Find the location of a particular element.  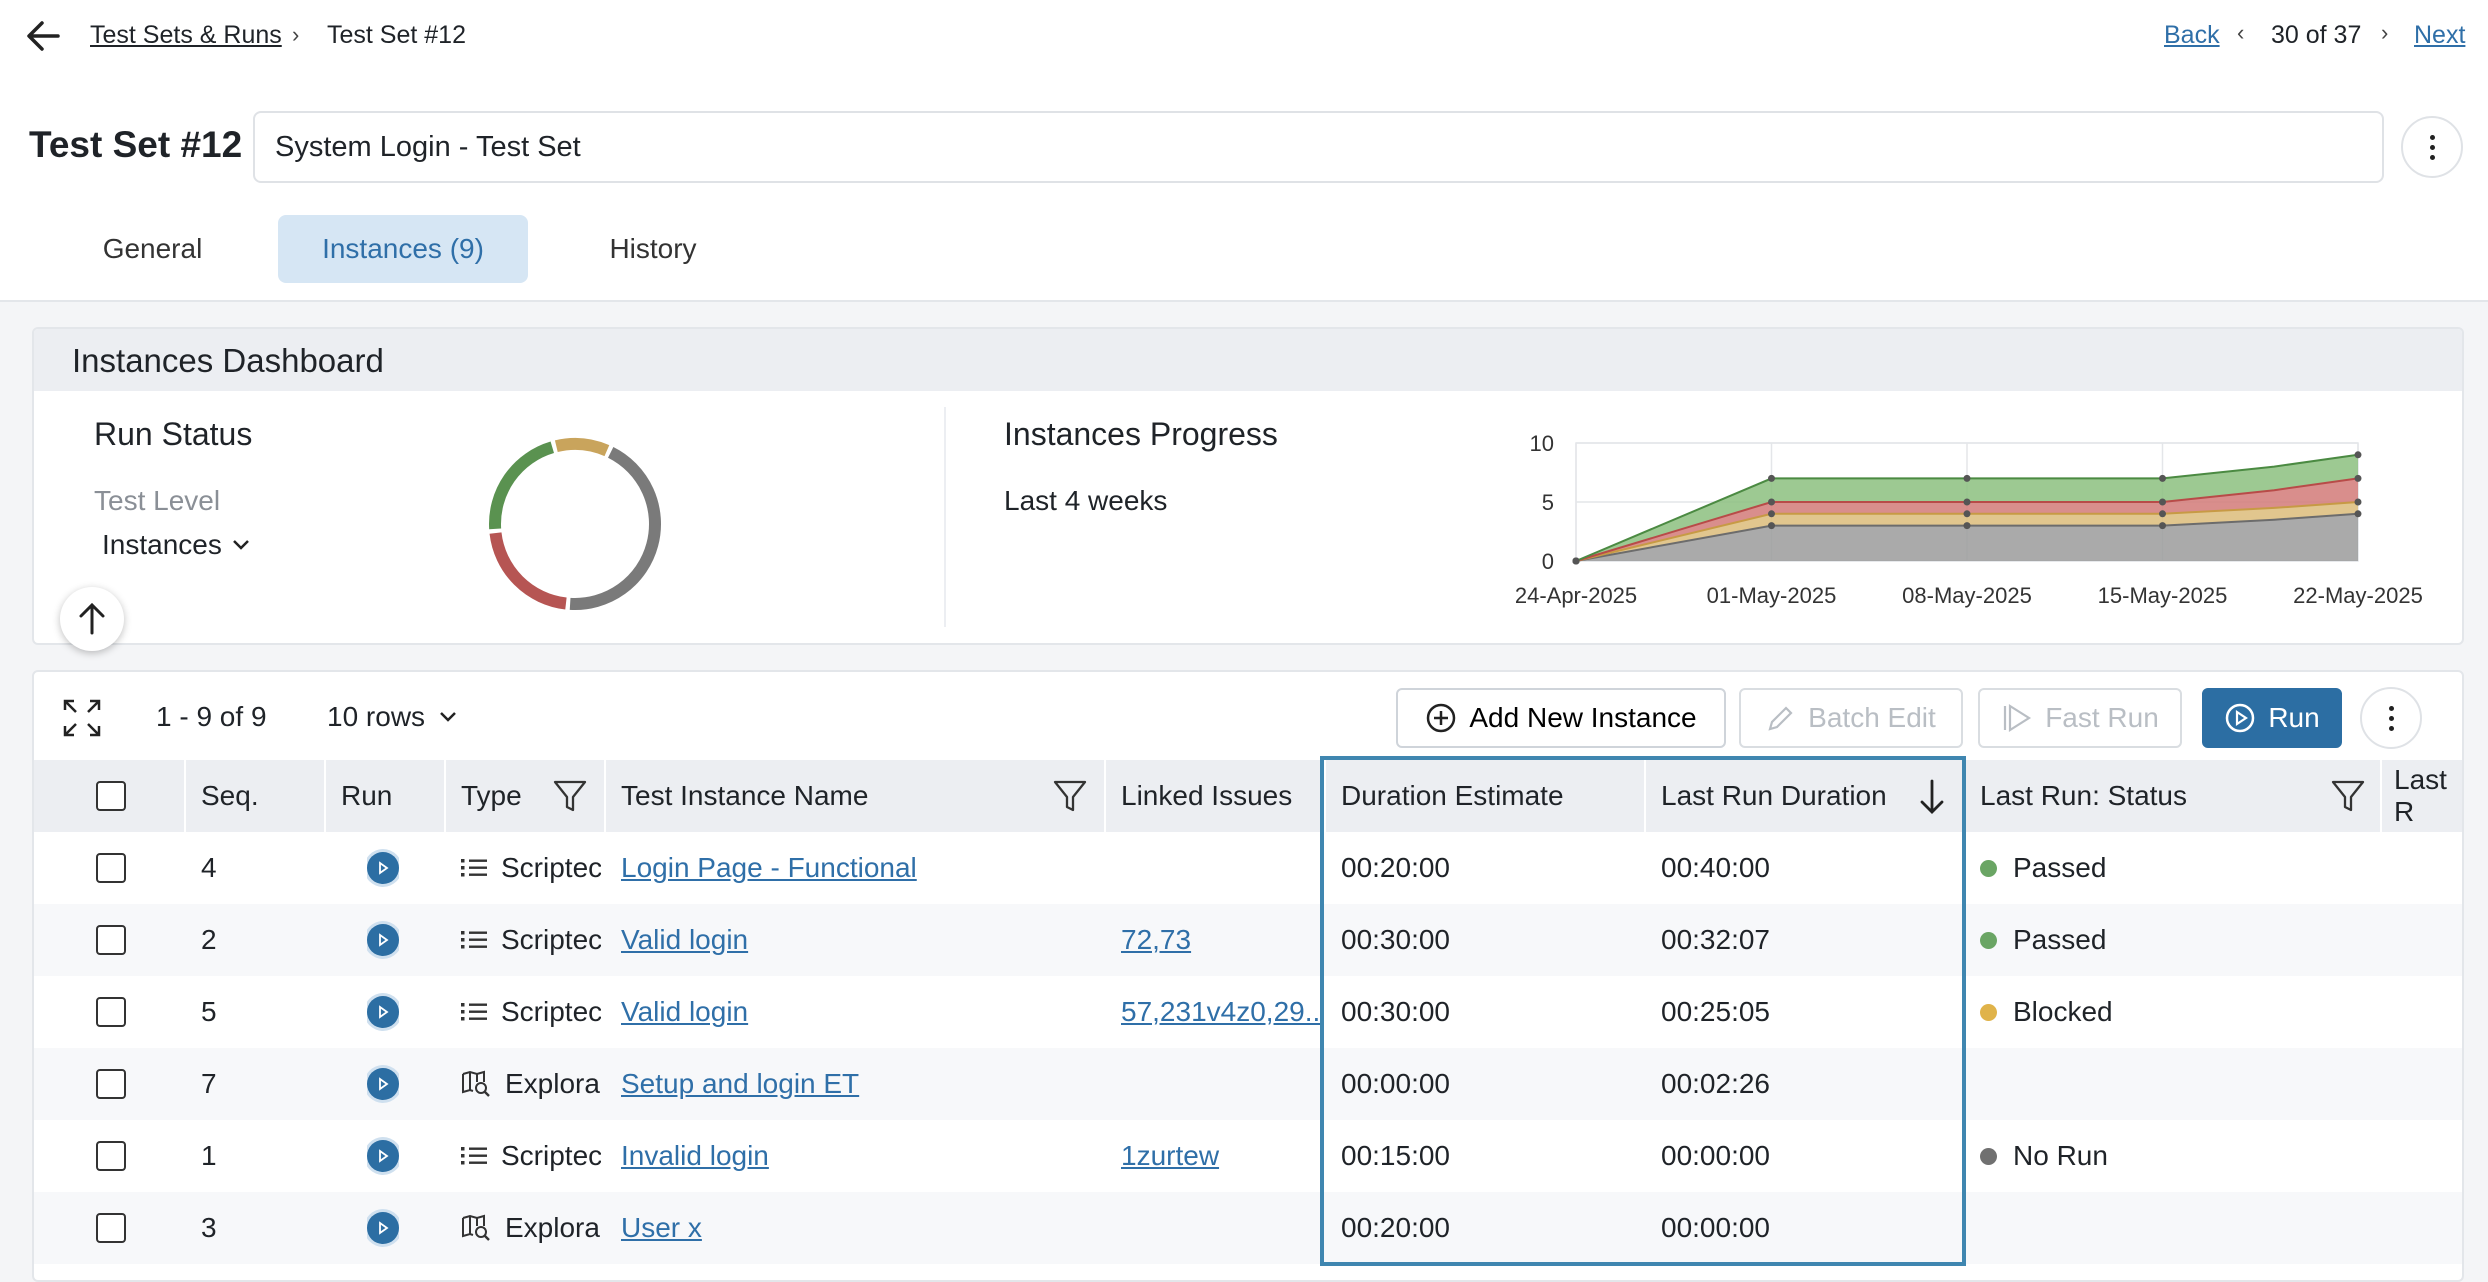

col-test-instance-name: Test Instance Name is located at coordinates (745, 795).